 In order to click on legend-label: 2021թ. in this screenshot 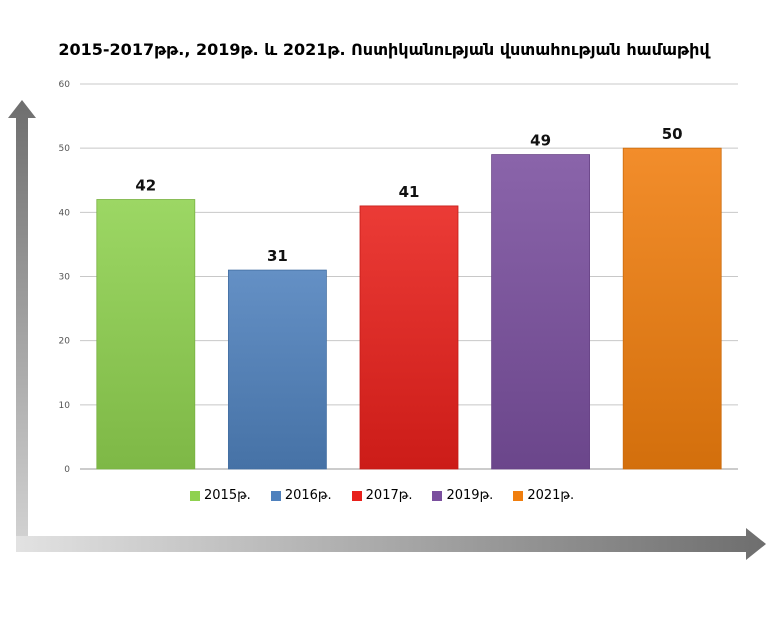, I will do `click(551, 495)`.